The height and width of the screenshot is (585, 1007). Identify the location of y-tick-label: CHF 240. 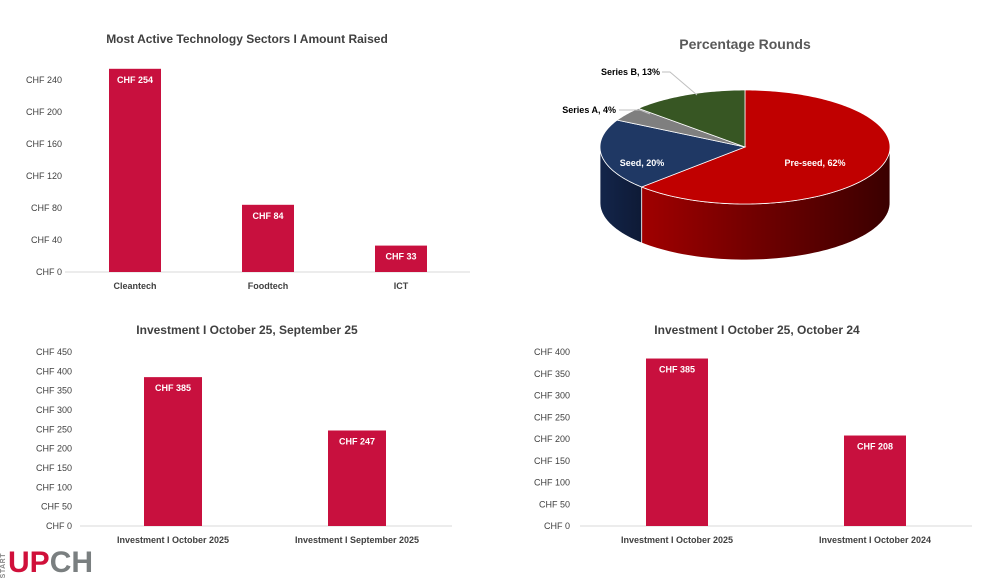
(44, 80).